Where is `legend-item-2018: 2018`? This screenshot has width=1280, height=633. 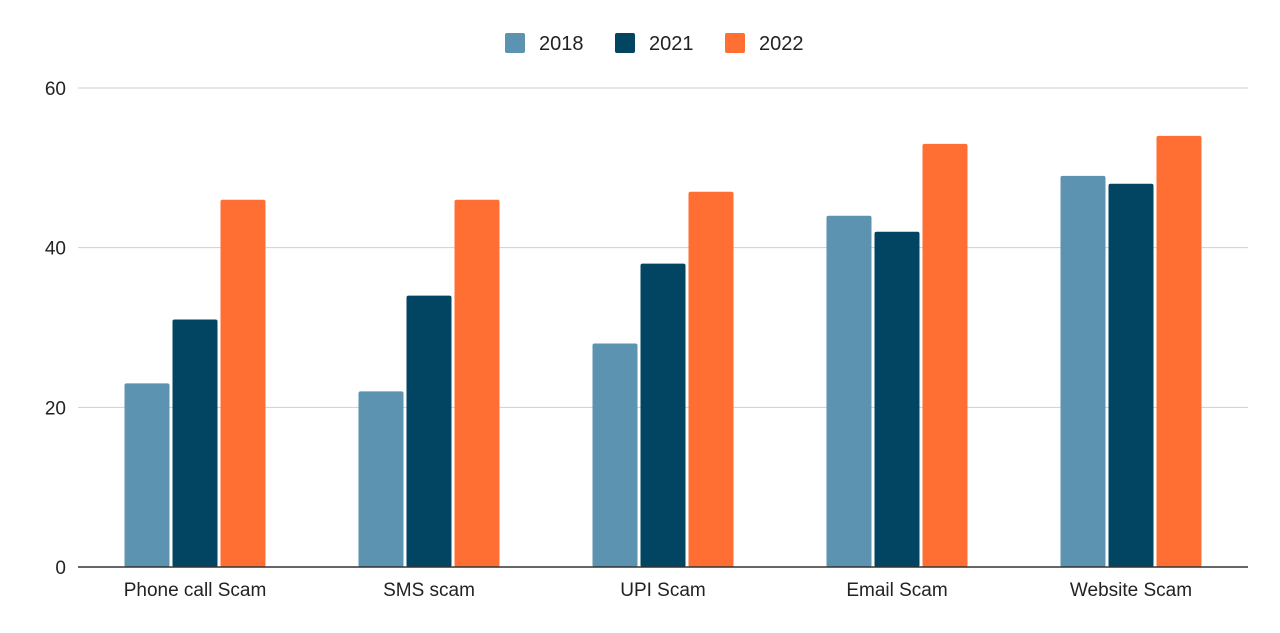
legend-item-2018: 2018 is located at coordinates (544, 44).